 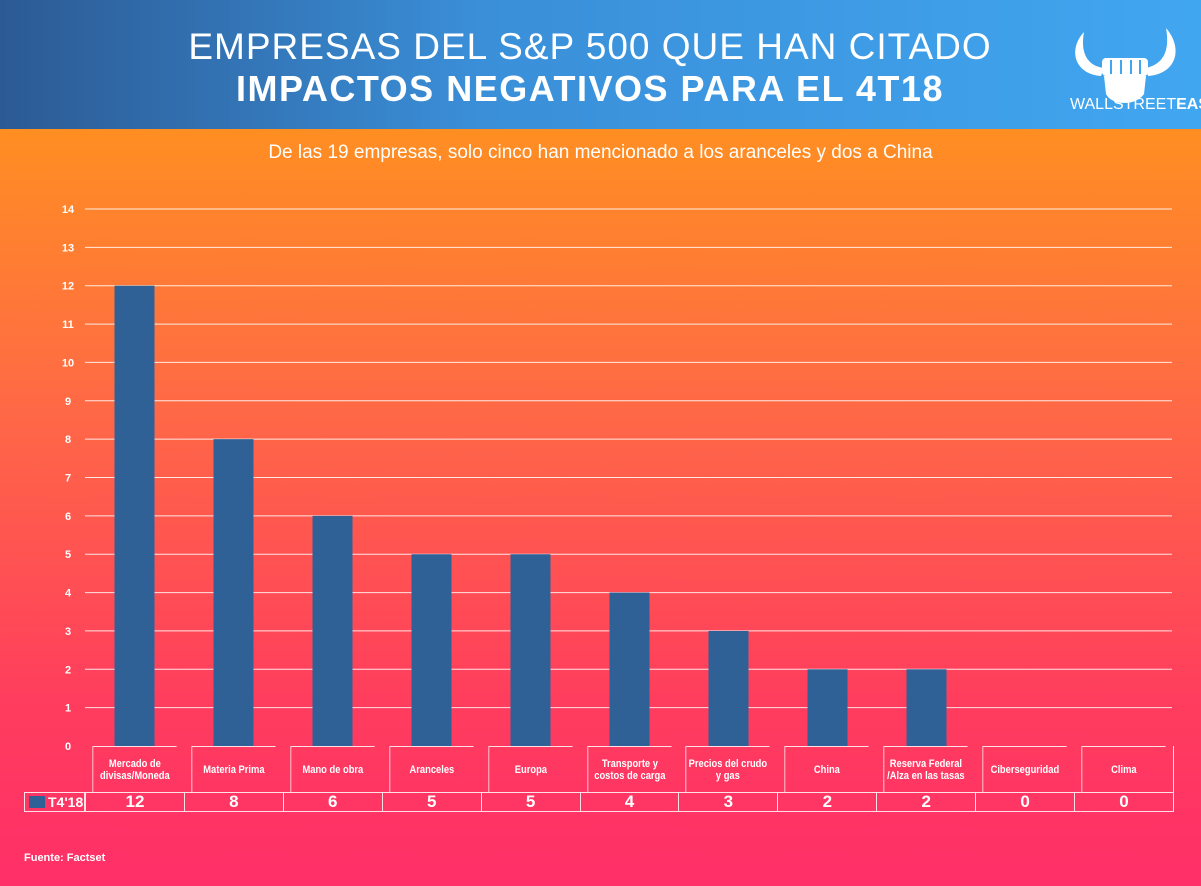 What do you see at coordinates (68, 248) in the screenshot?
I see `y-tick-label: 13` at bounding box center [68, 248].